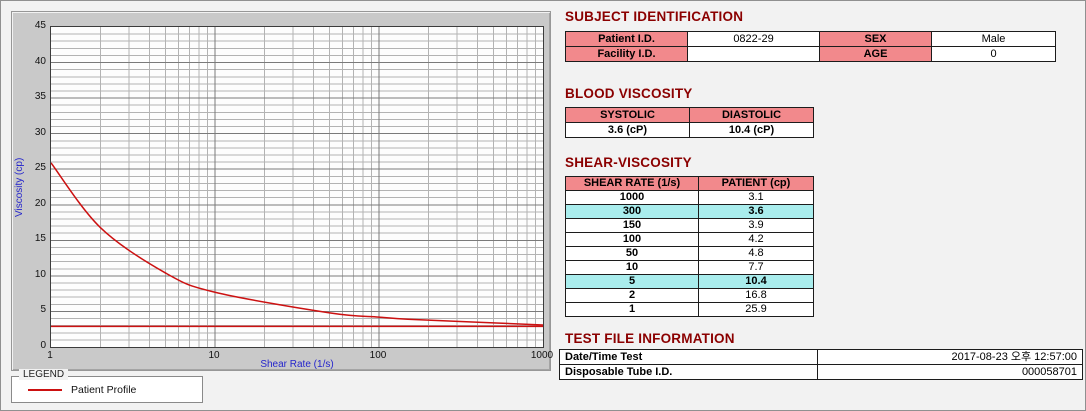 This screenshot has height=411, width=1086. I want to click on sex-label: SEX, so click(875, 39).